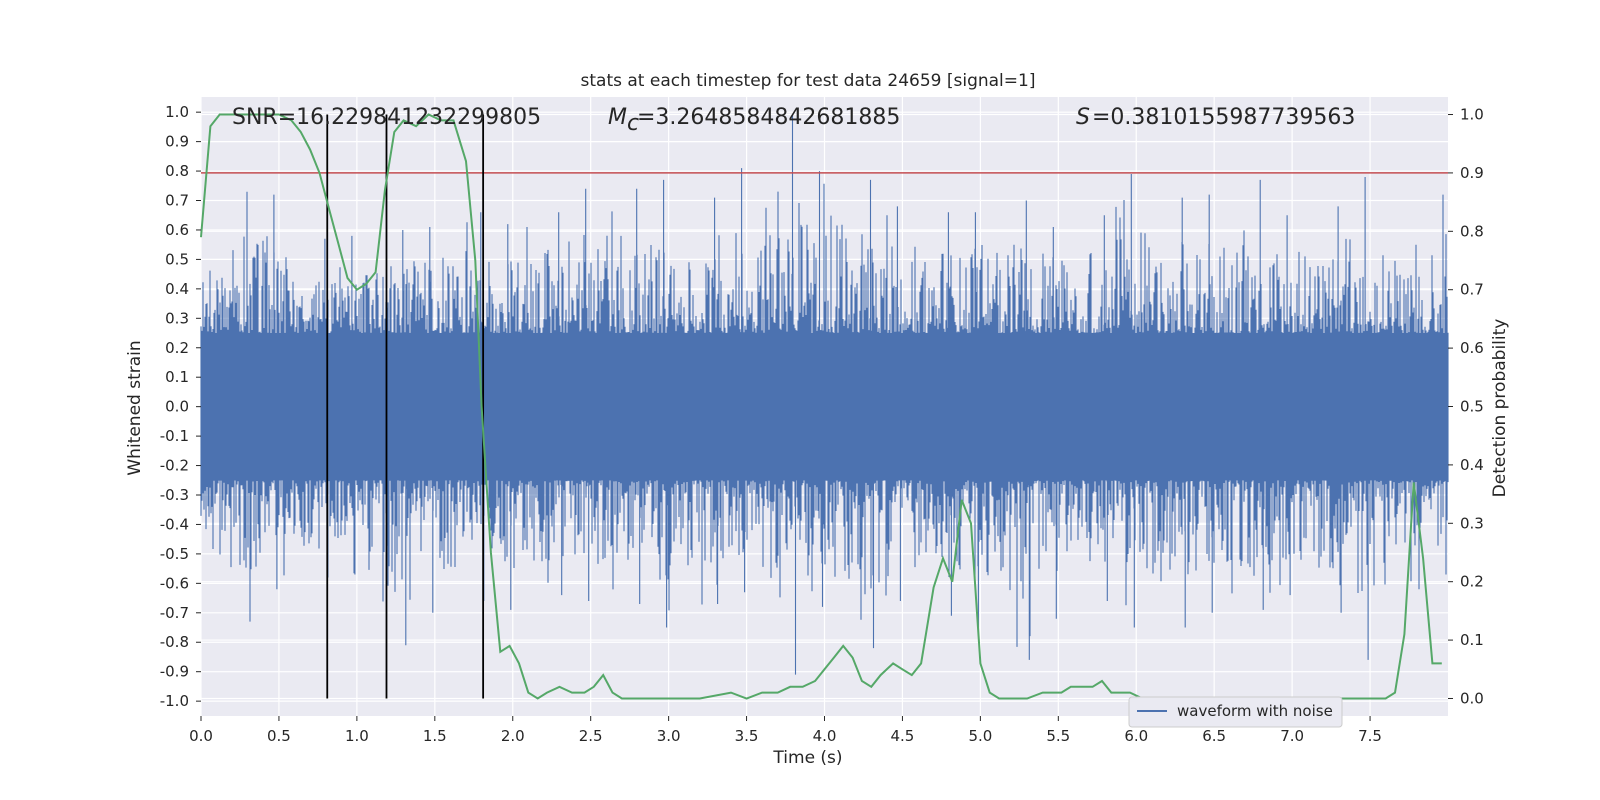 The image size is (1600, 800). Describe the element at coordinates (591, 736) in the screenshot. I see `x-tick-label: 2.5` at that location.